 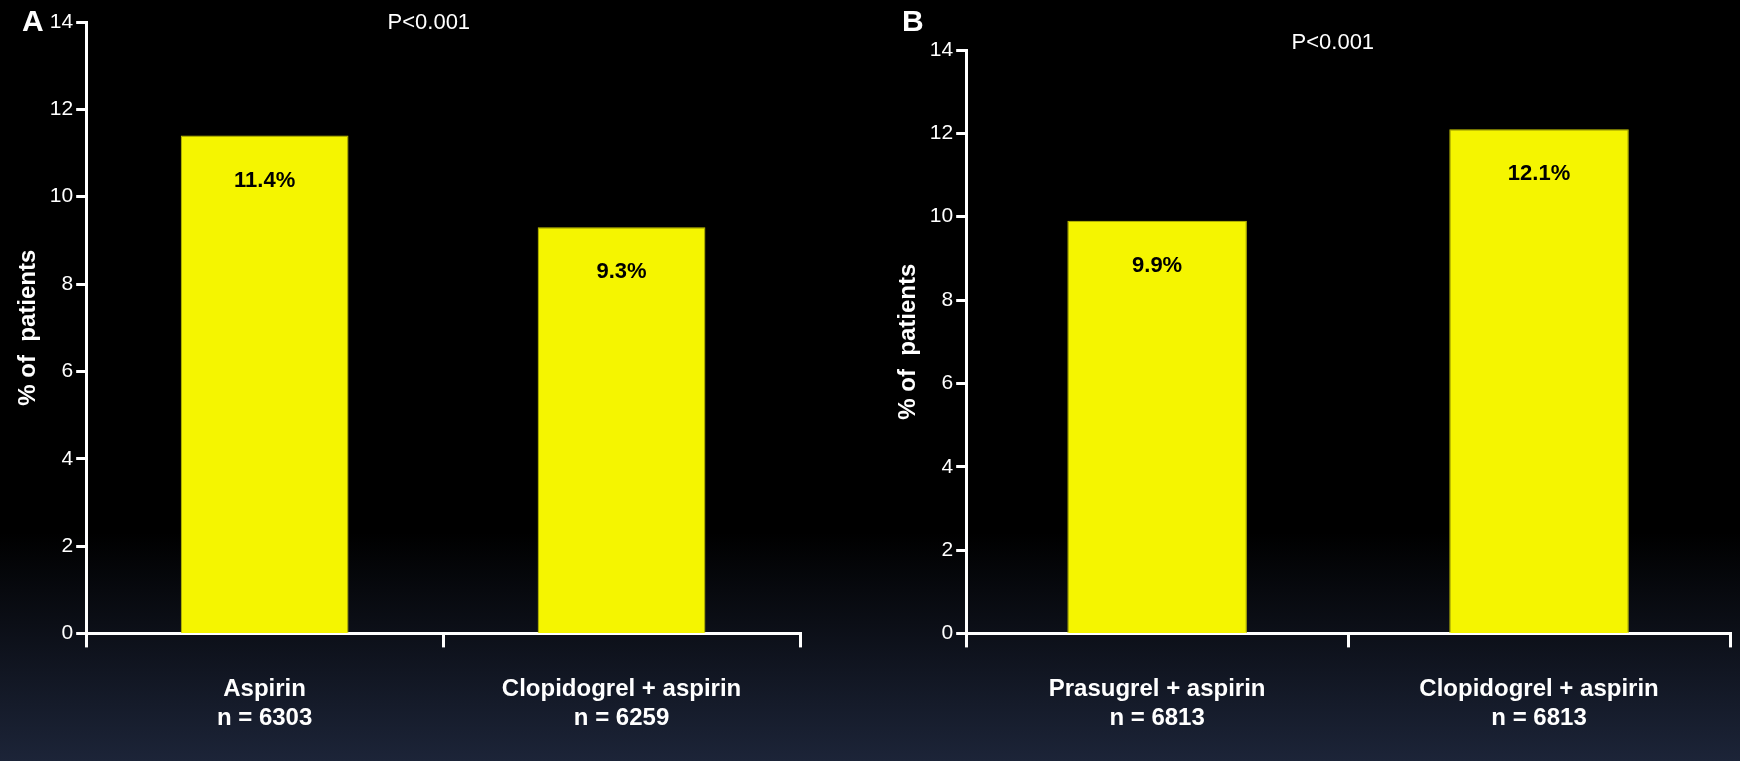 I want to click on data-label: 11.4%, so click(x=265, y=179).